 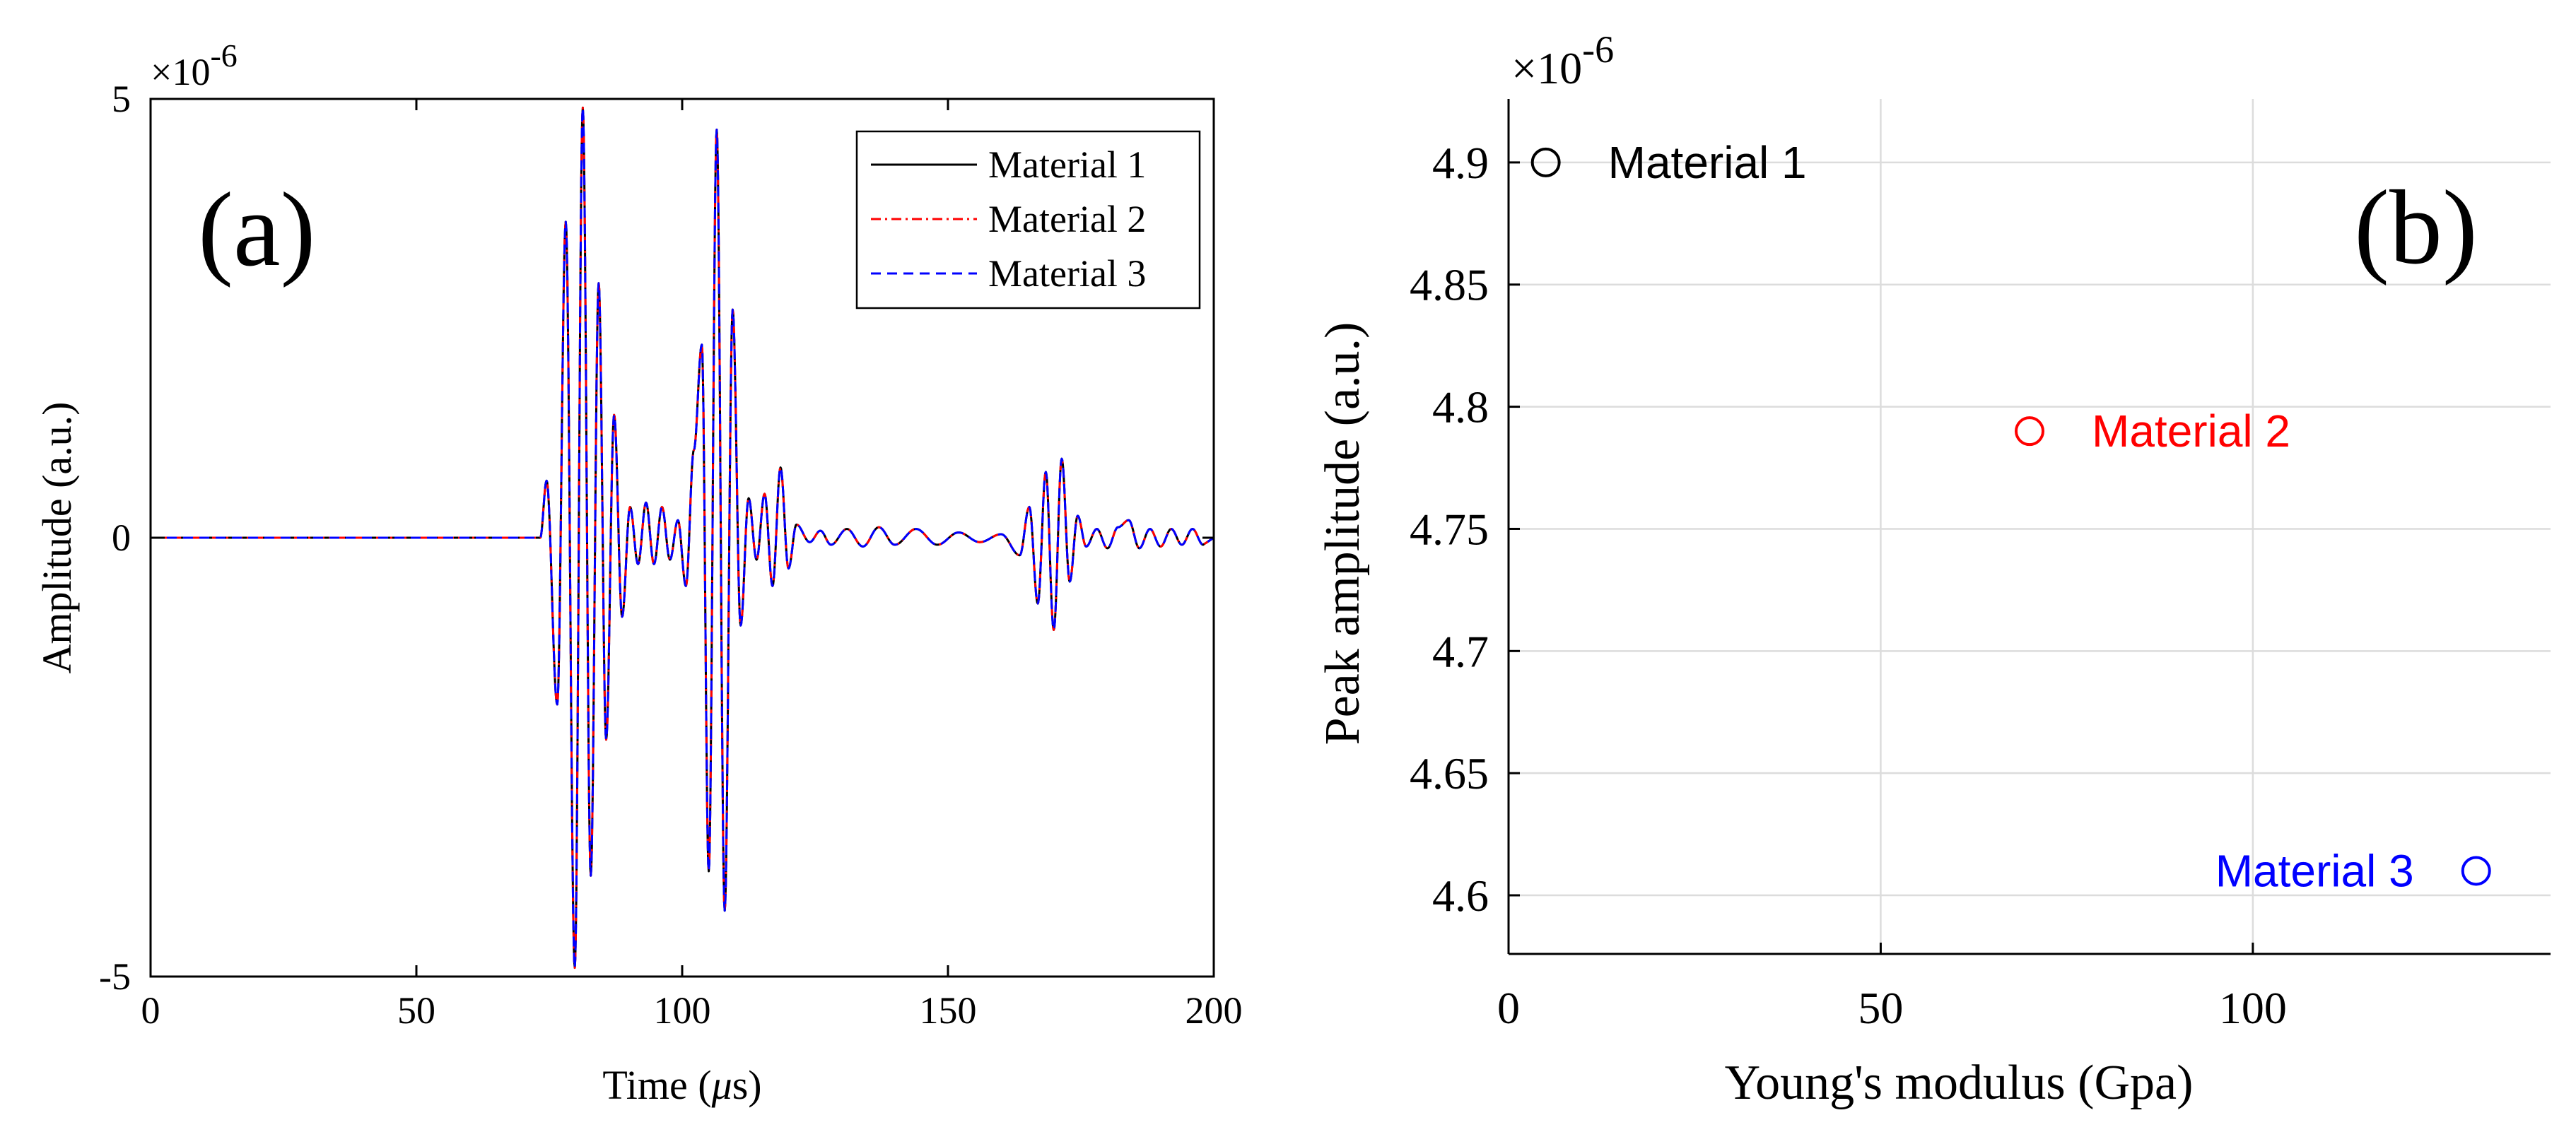 What do you see at coordinates (257, 229) in the screenshot?
I see `panel-label: (a)` at bounding box center [257, 229].